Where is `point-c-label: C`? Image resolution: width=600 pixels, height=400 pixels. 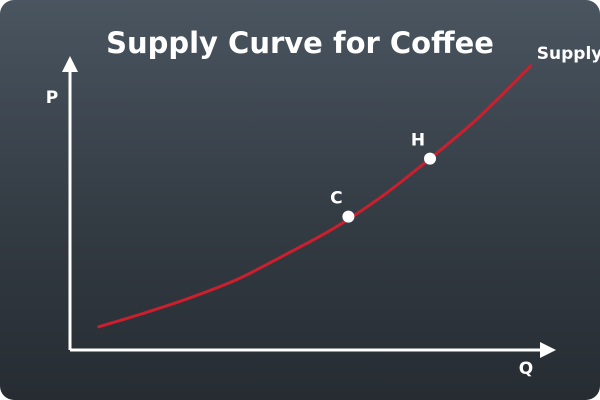
point-c-label: C is located at coordinates (336, 199).